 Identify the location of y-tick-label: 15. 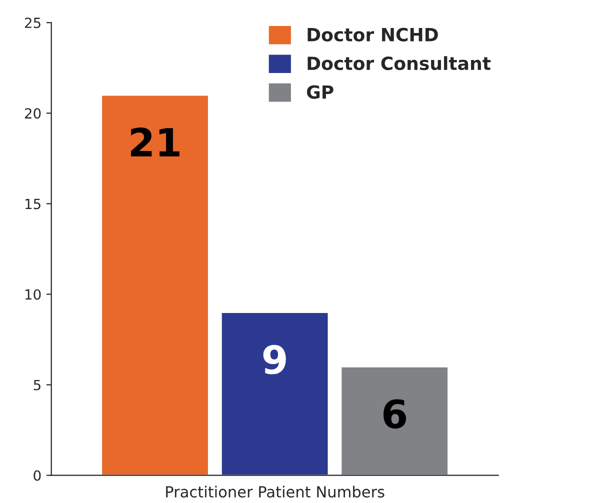
(32, 204).